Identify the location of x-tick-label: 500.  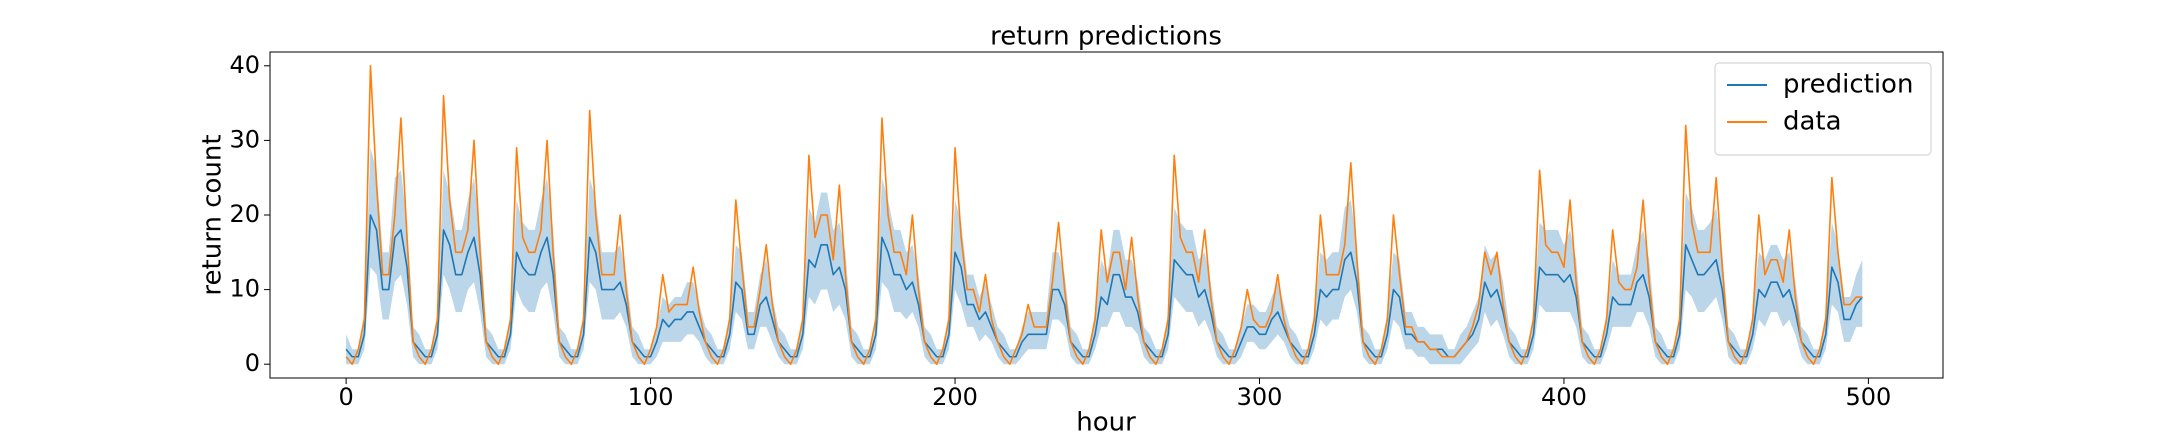
(1869, 397).